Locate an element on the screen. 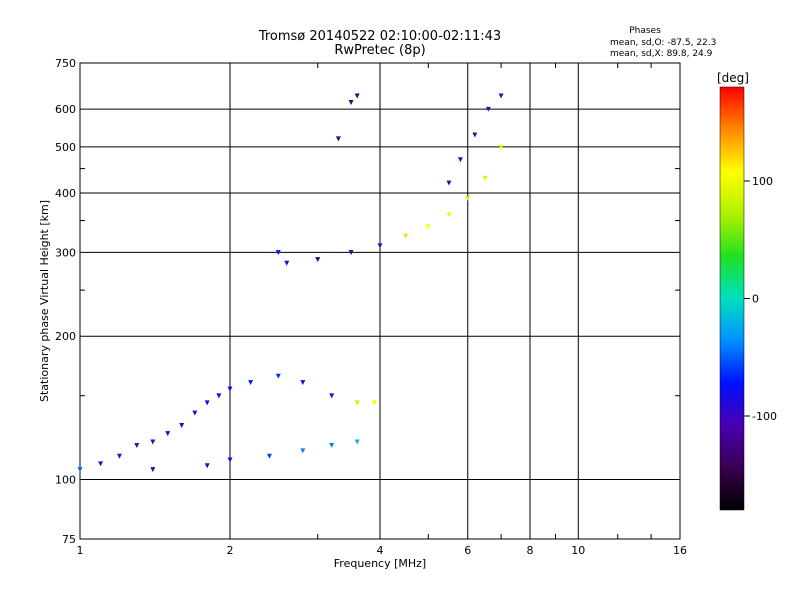 The width and height of the screenshot is (800, 600). y-tick-label: 600 is located at coordinates (65, 109).